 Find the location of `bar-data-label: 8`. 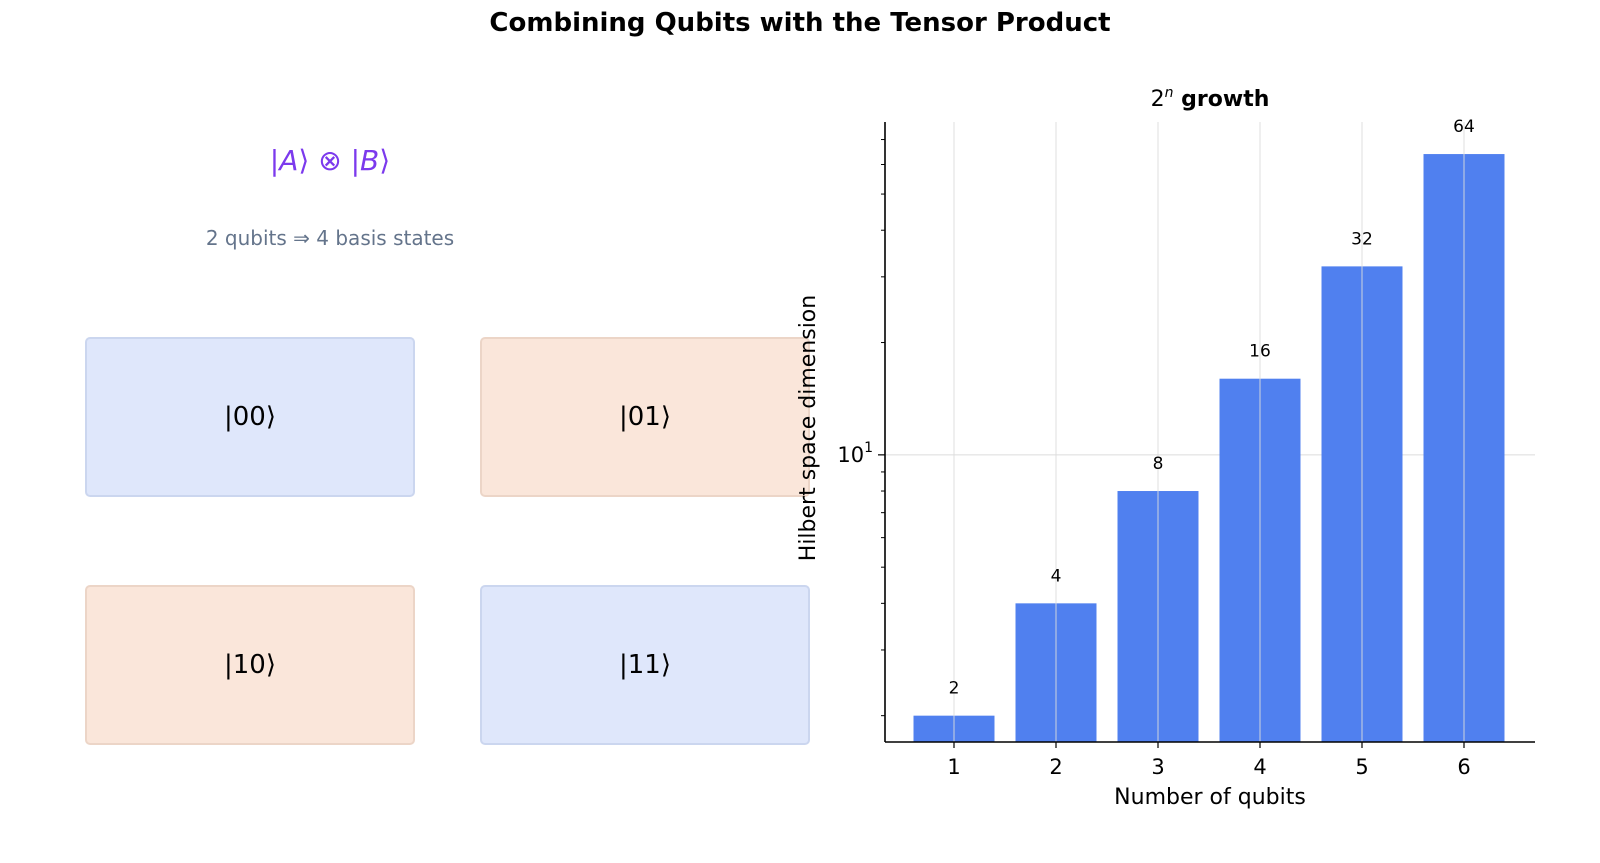

bar-data-label: 8 is located at coordinates (1158, 464).